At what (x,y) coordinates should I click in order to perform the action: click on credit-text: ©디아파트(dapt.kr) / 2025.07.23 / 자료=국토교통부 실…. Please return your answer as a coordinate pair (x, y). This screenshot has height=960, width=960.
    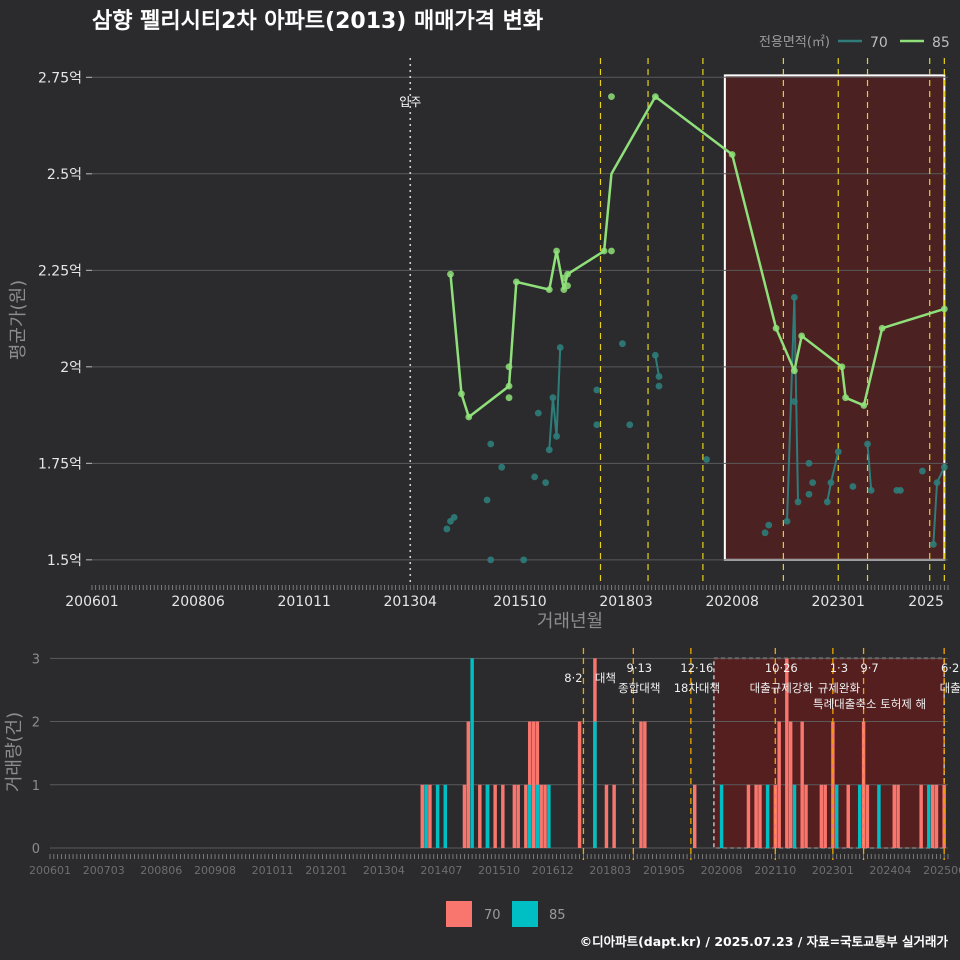
    Looking at the image, I should click on (764, 941).